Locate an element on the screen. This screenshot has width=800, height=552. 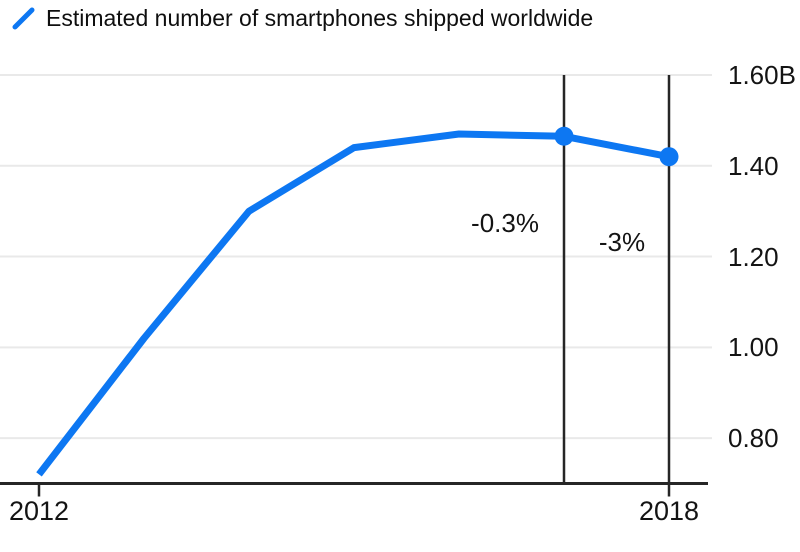
data-point-2018 is located at coordinates (669, 157).